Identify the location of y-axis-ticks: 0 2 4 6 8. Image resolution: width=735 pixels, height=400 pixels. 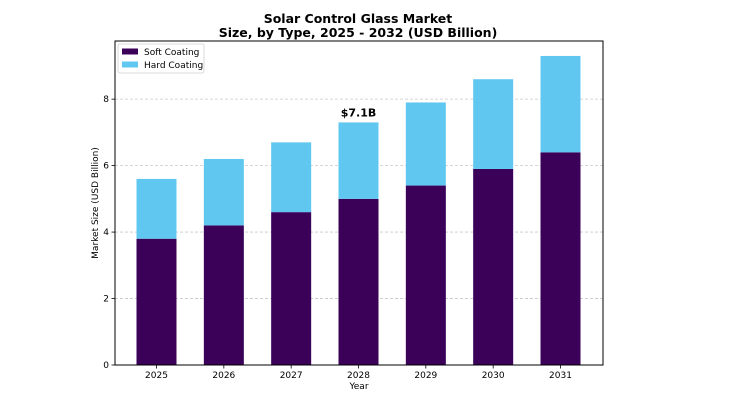
(109, 233).